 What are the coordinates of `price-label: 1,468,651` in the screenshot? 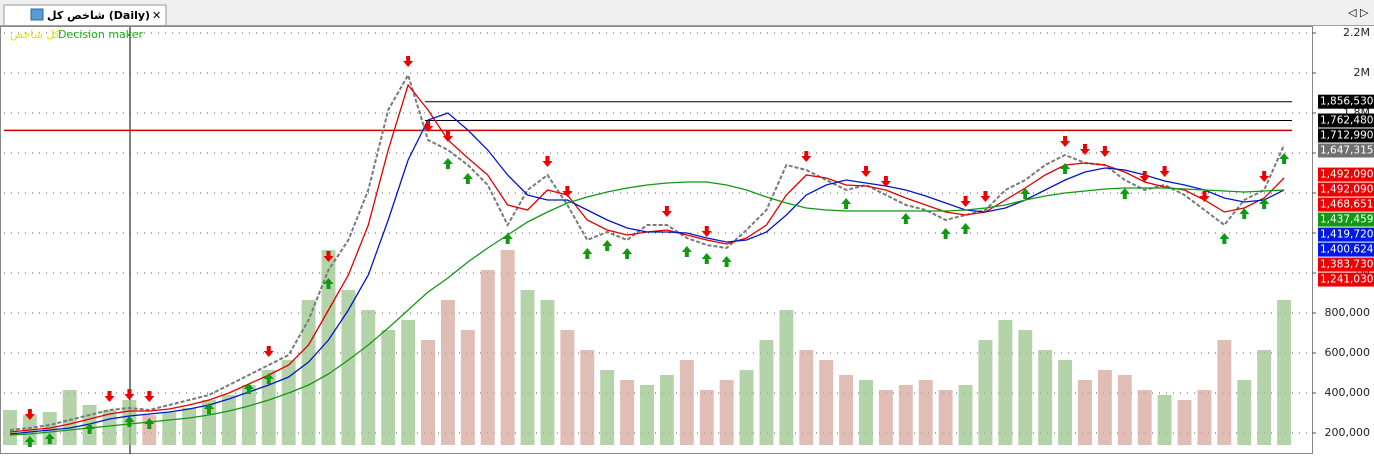 It's located at (1346, 205).